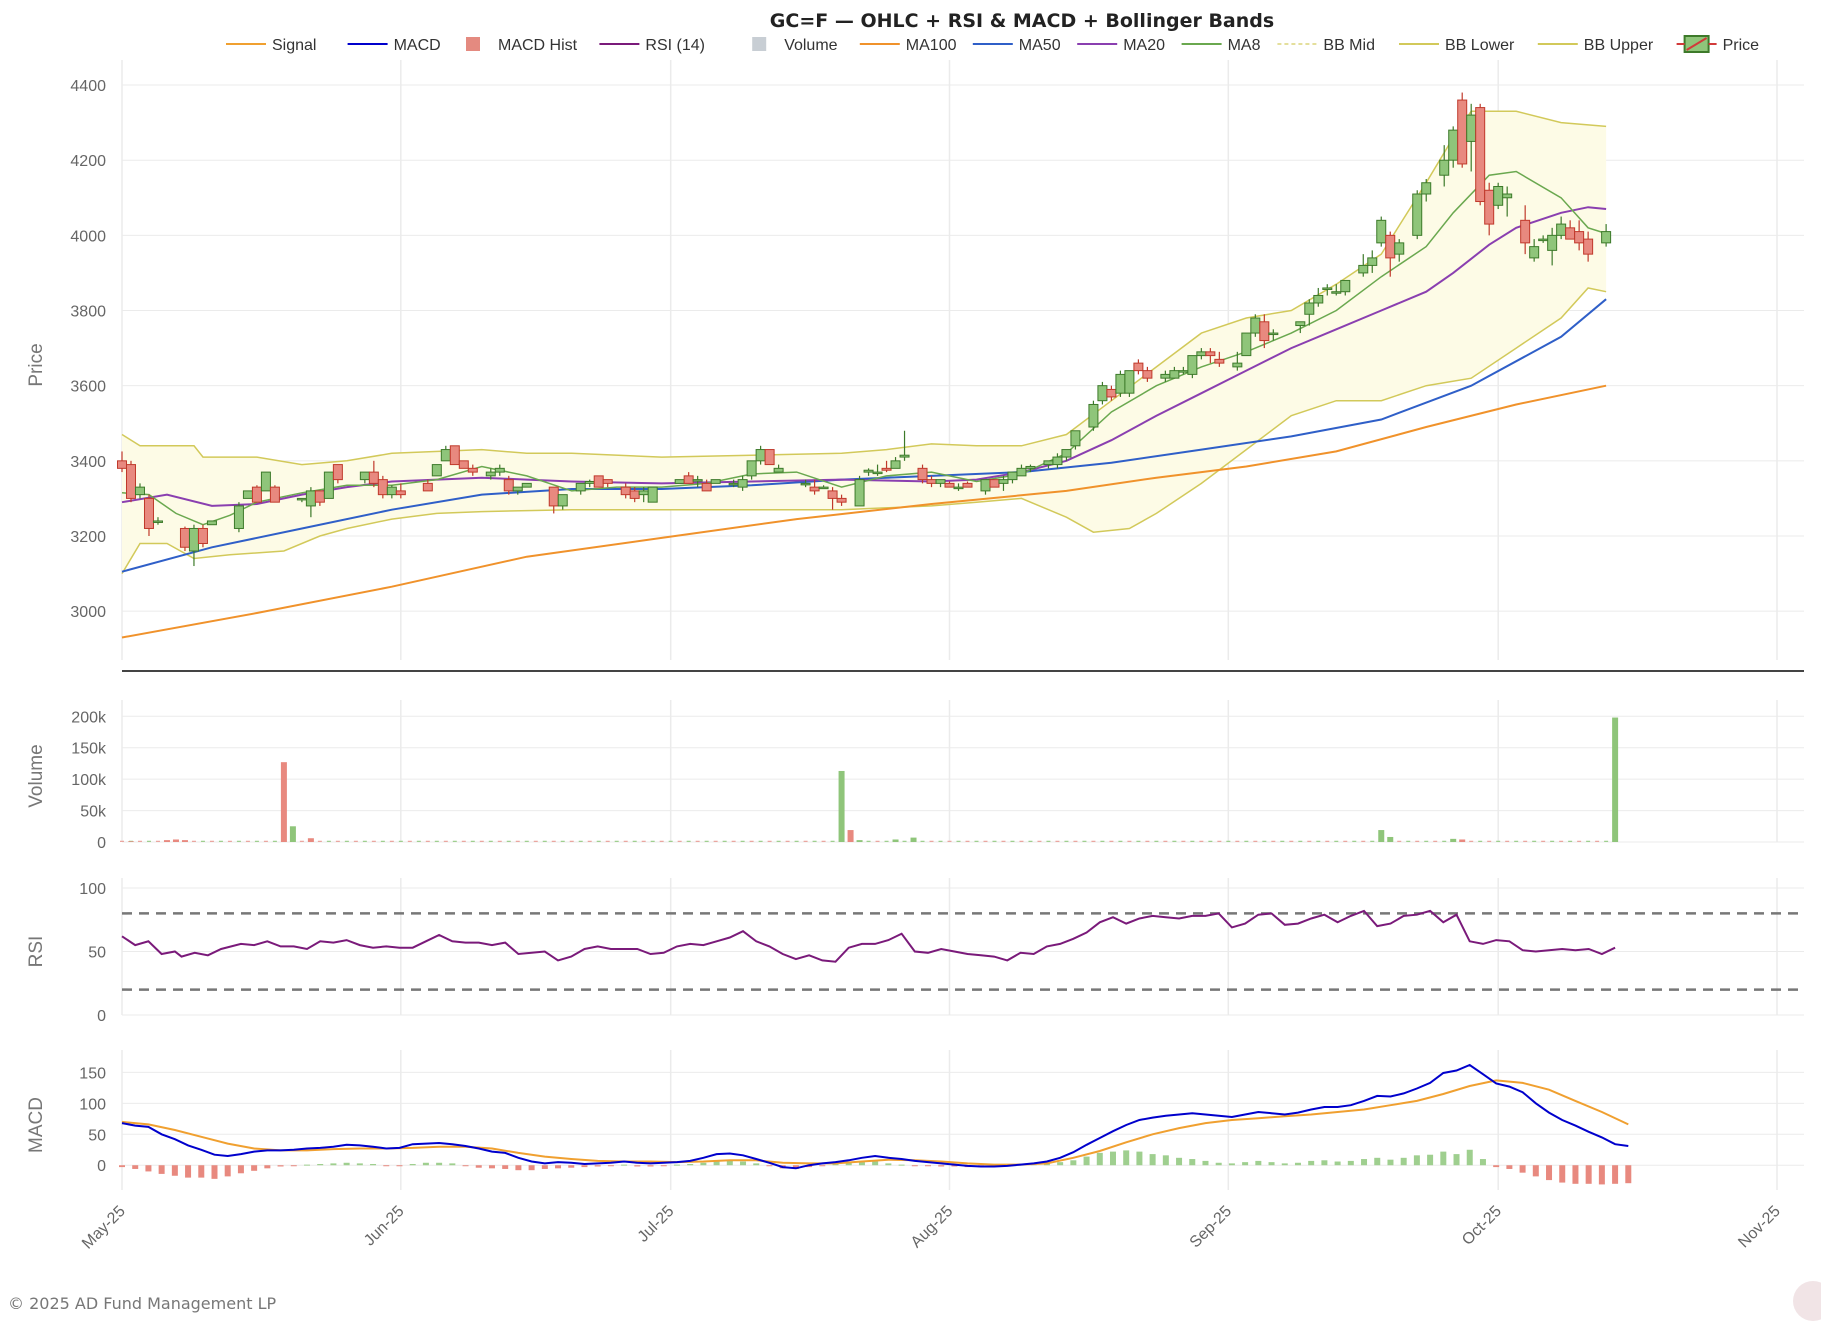  I want to click on macd-axis-label: MACD, so click(36, 1125).